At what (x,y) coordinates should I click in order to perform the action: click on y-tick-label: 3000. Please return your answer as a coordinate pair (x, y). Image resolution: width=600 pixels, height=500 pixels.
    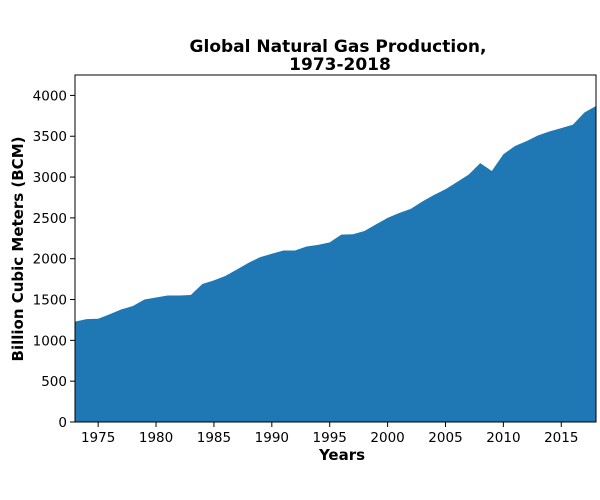
    Looking at the image, I should click on (50, 178).